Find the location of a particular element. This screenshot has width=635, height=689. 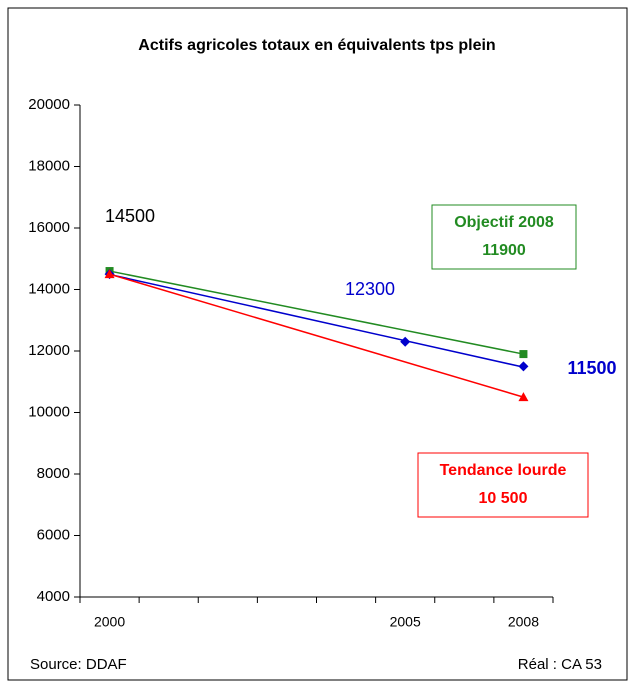

annotation: 14500 is located at coordinates (130, 216).